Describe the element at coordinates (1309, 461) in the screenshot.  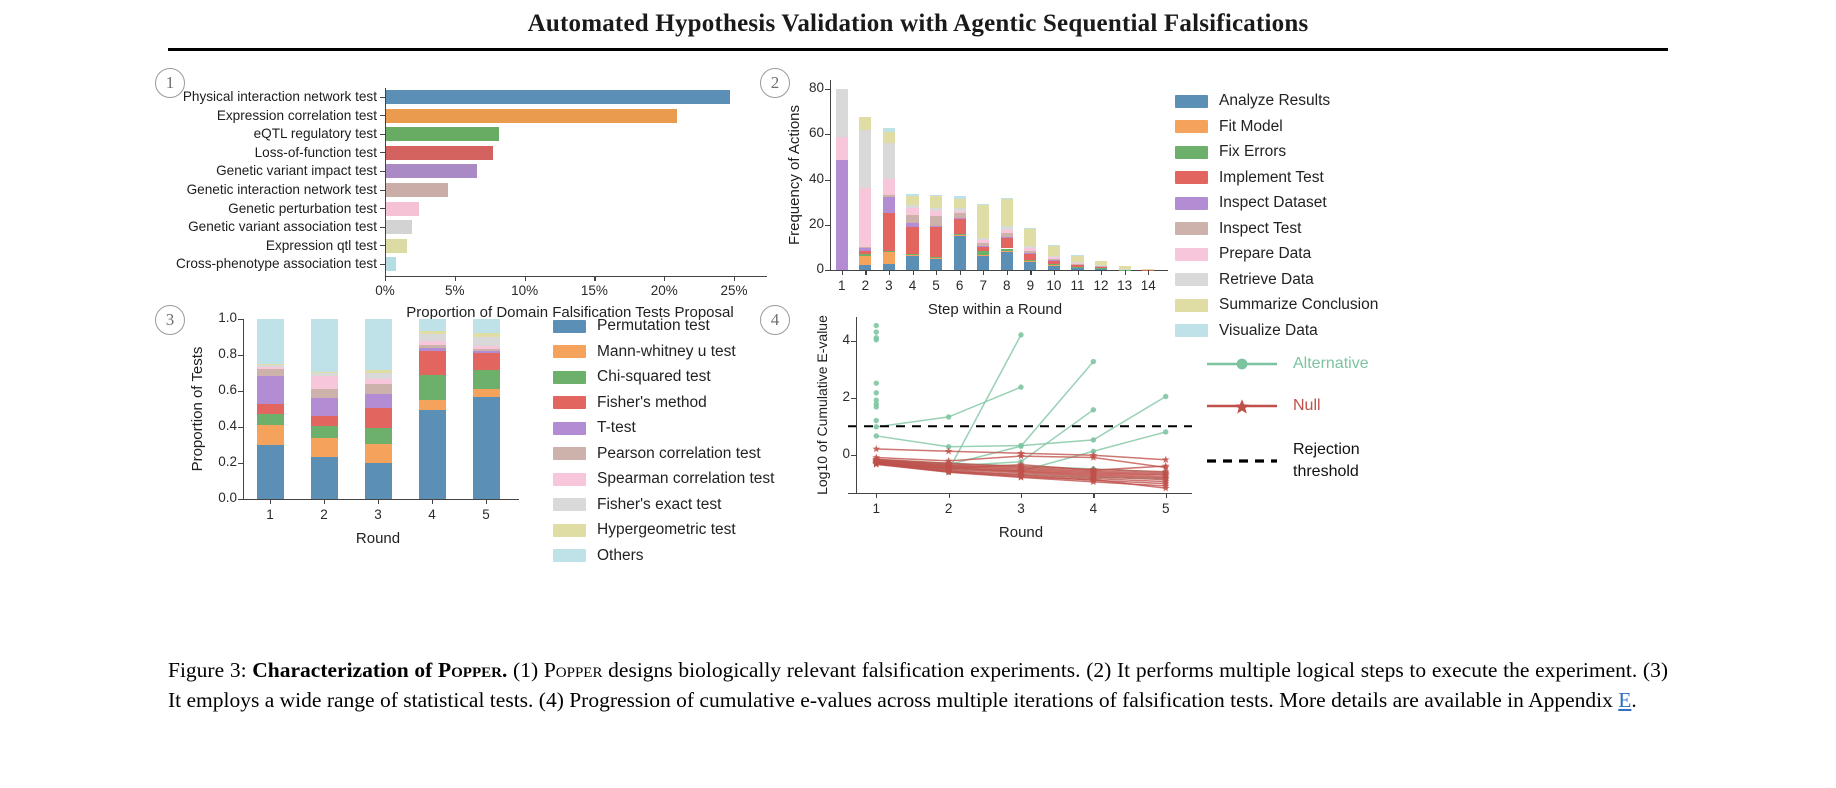
I see `panel4-legend-item: Rejection threshold` at that location.